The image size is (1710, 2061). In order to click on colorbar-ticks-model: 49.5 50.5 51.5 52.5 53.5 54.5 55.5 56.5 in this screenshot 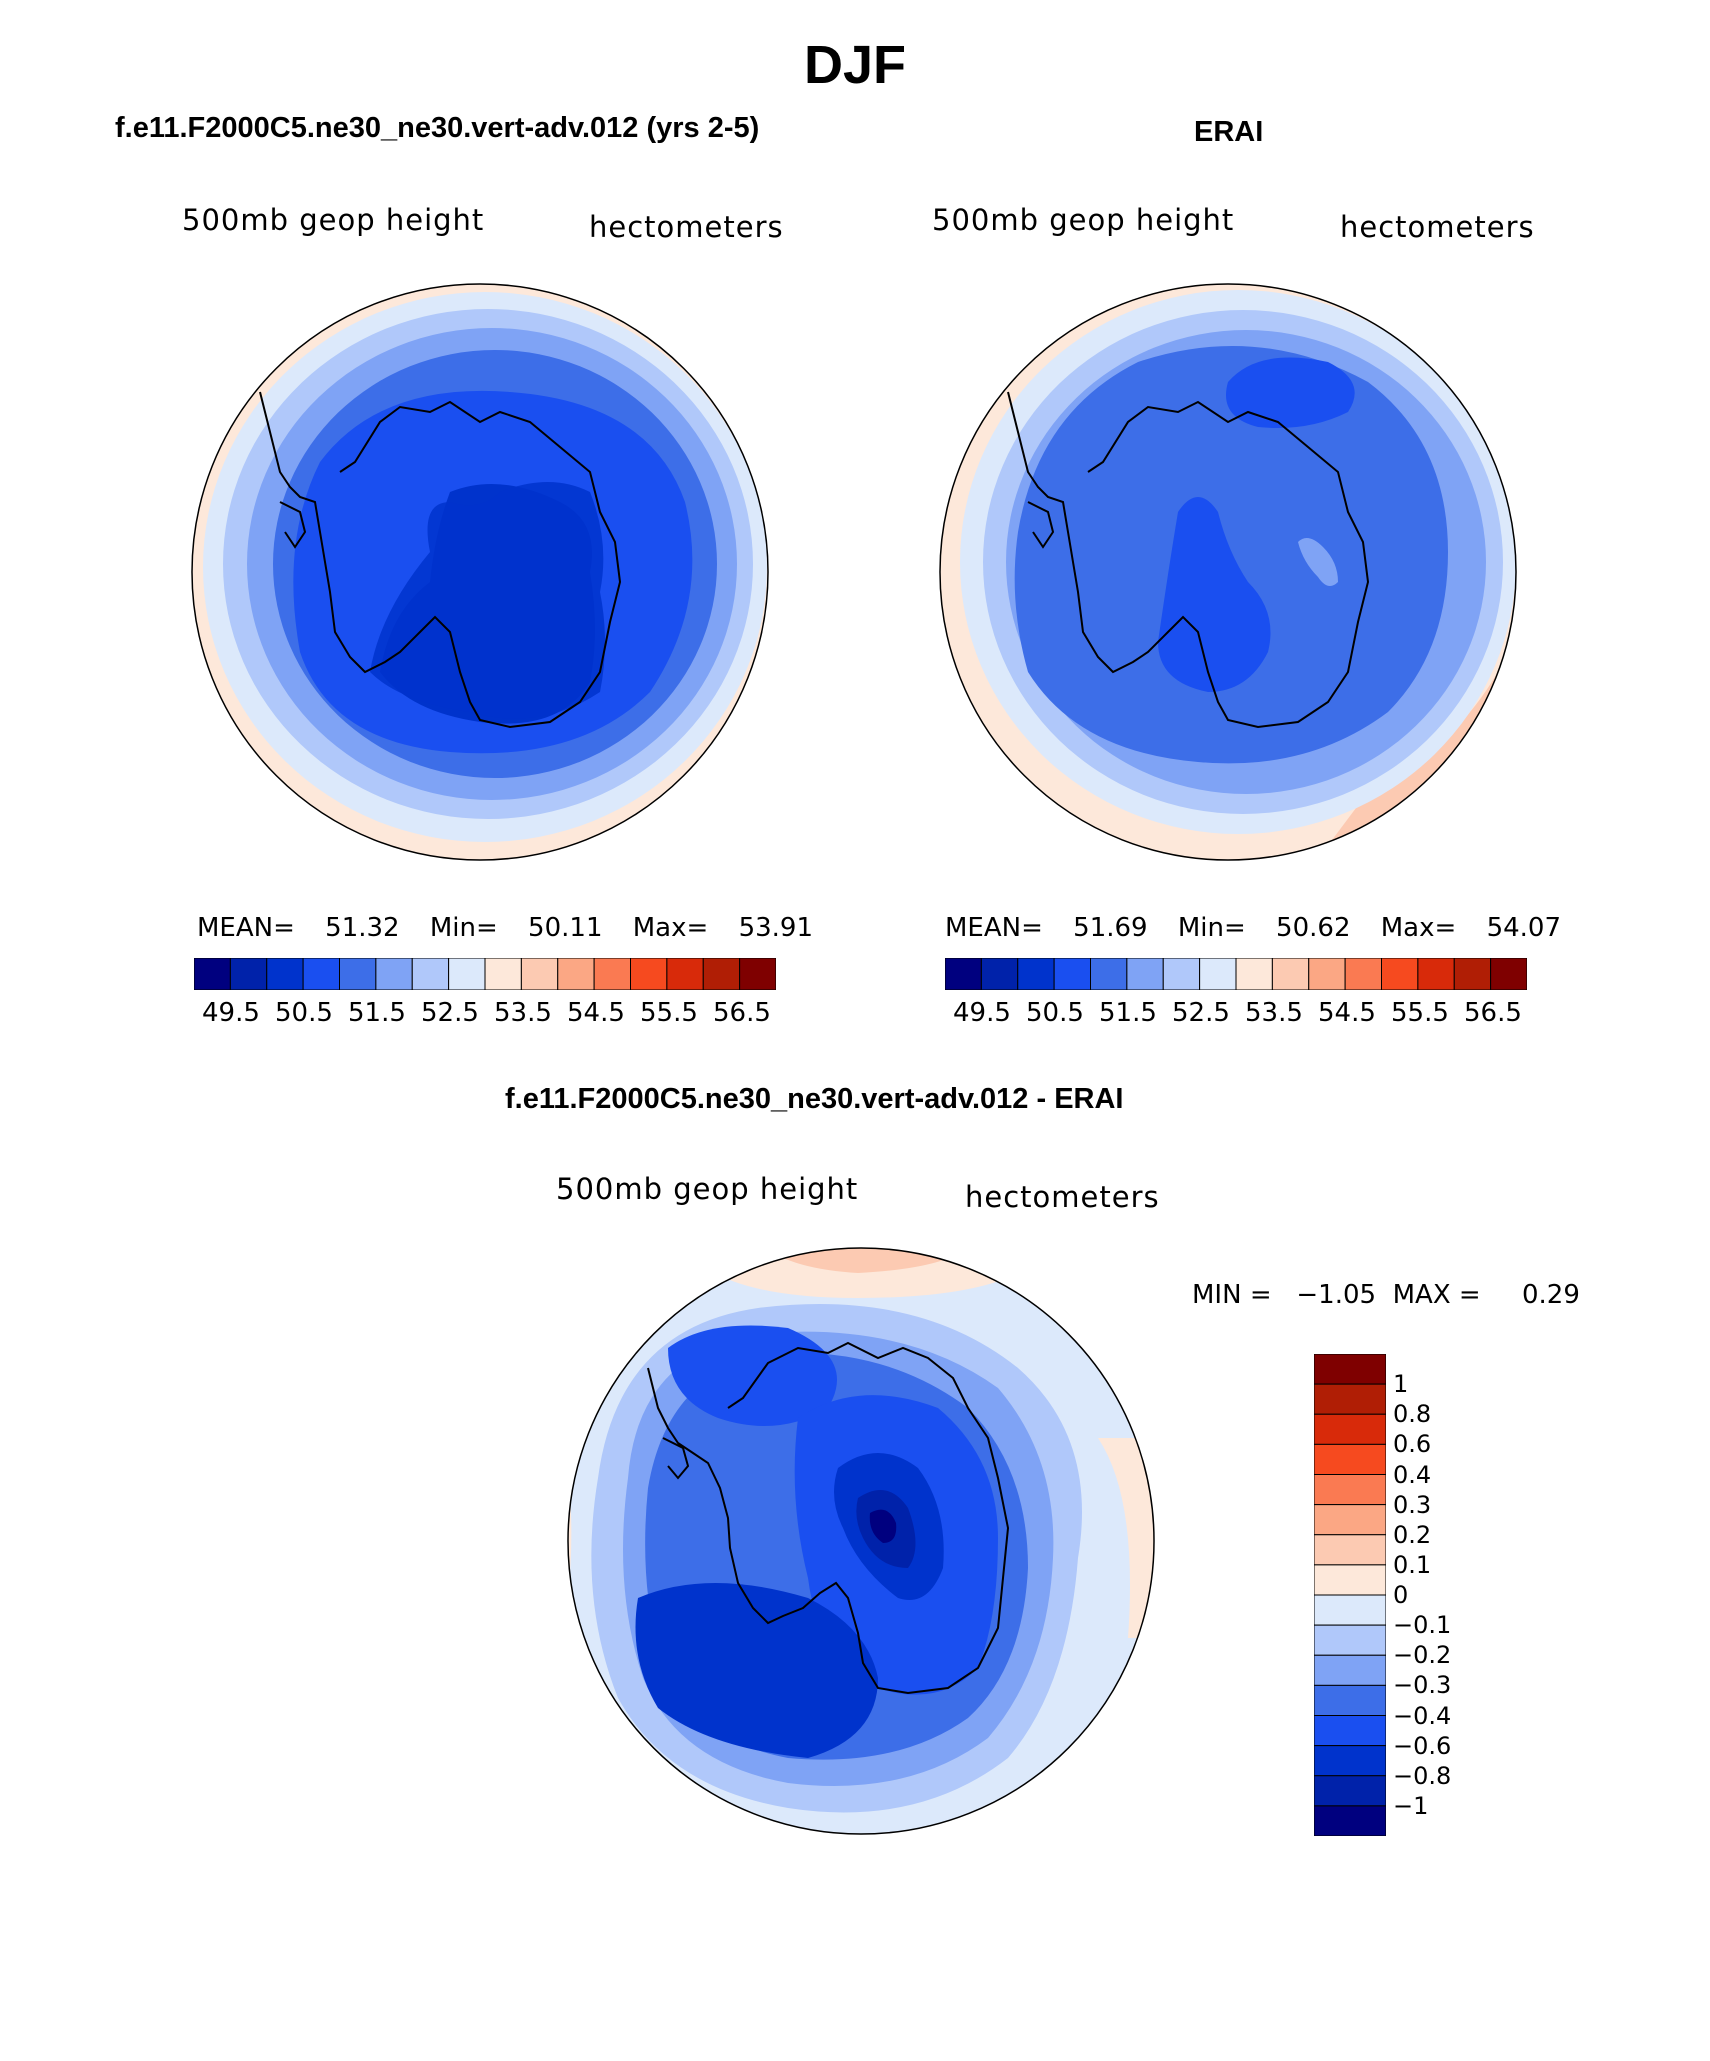, I will do `click(485, 1013)`.